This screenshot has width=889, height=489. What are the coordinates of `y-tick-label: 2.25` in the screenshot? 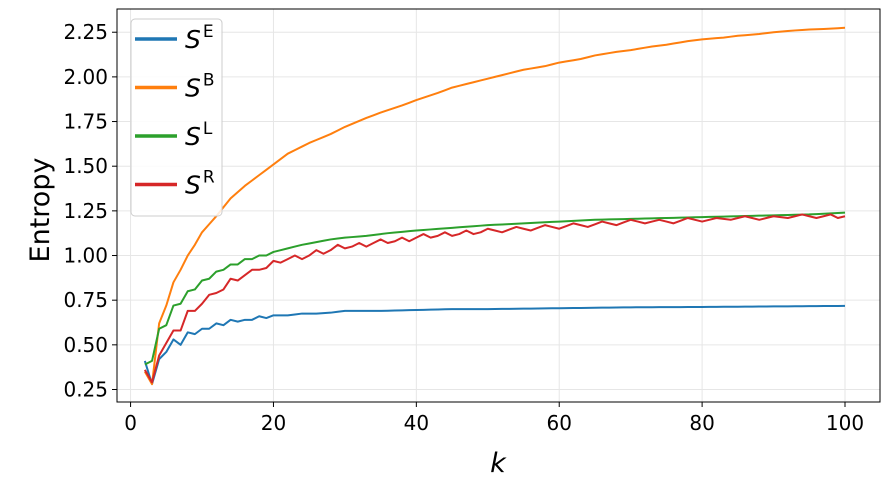 It's located at (85, 32).